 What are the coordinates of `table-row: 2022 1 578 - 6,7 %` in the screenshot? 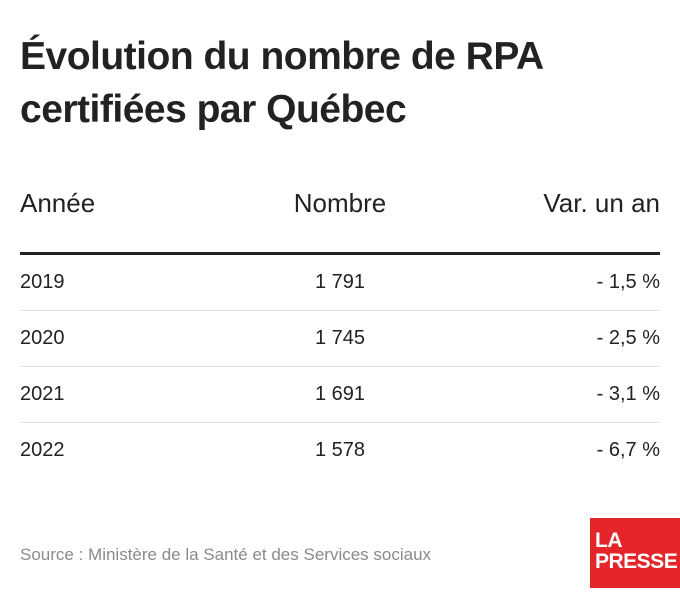 It's located at (340, 451).